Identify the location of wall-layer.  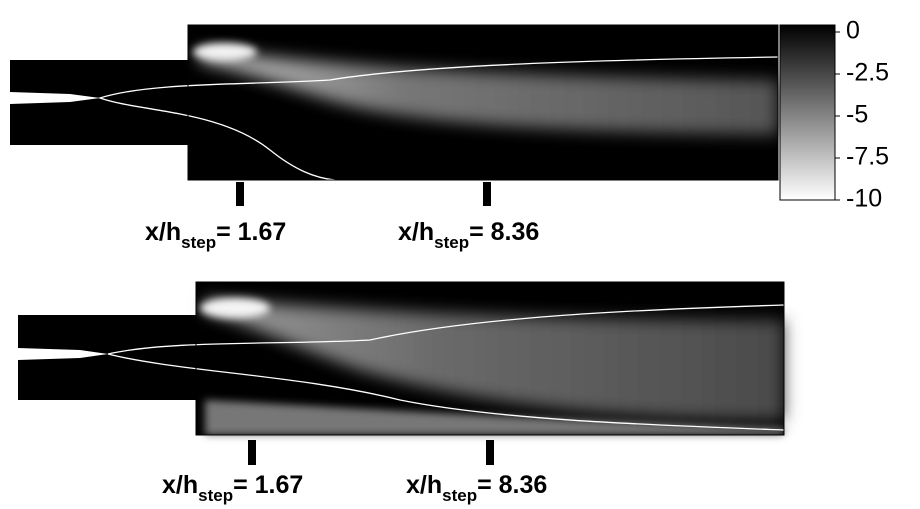
(494, 417).